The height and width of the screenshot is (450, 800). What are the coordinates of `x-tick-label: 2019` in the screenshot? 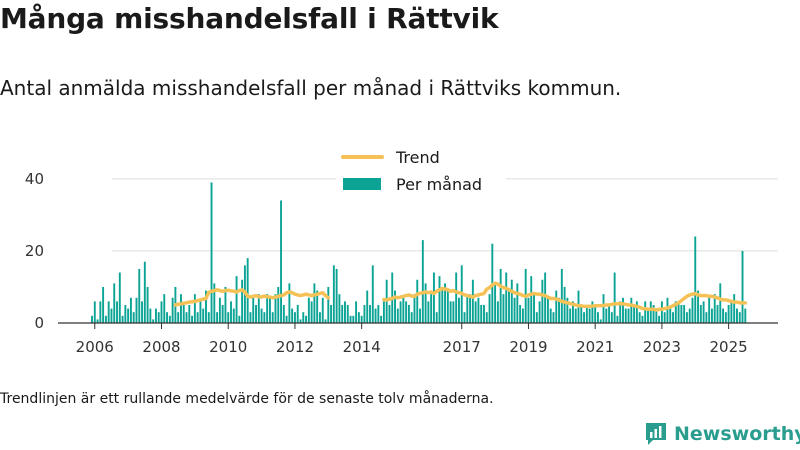 It's located at (528, 347).